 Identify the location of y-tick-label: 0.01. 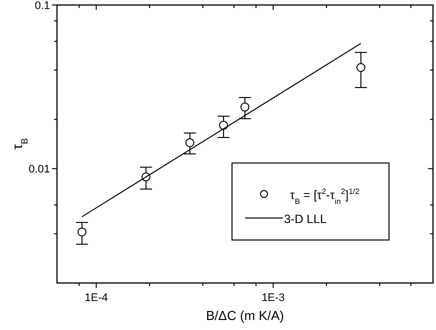
(39, 170).